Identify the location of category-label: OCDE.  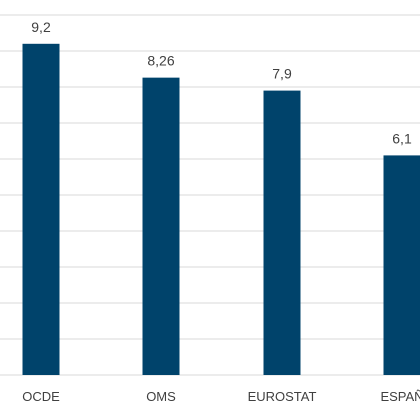
(41, 396).